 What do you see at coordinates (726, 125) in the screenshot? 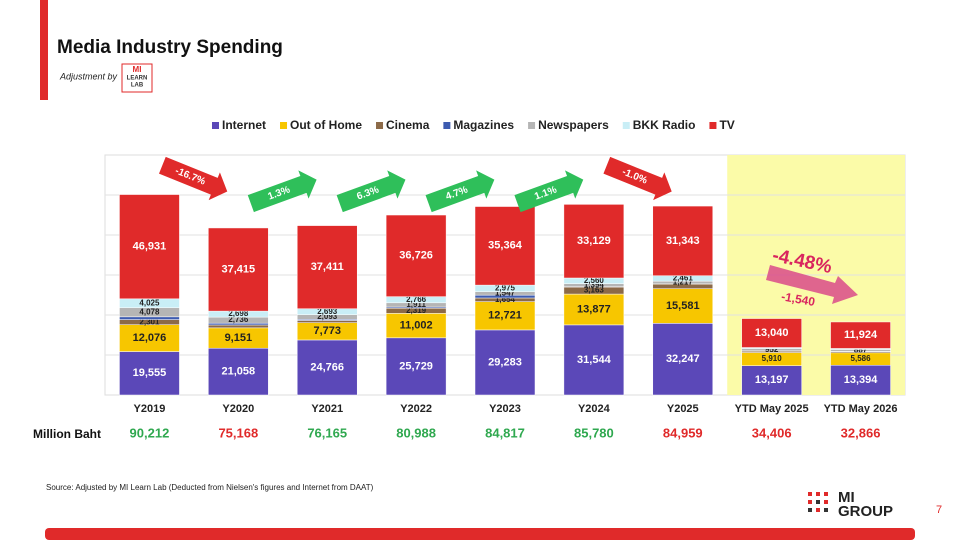
I see `legend-label: TV` at bounding box center [726, 125].